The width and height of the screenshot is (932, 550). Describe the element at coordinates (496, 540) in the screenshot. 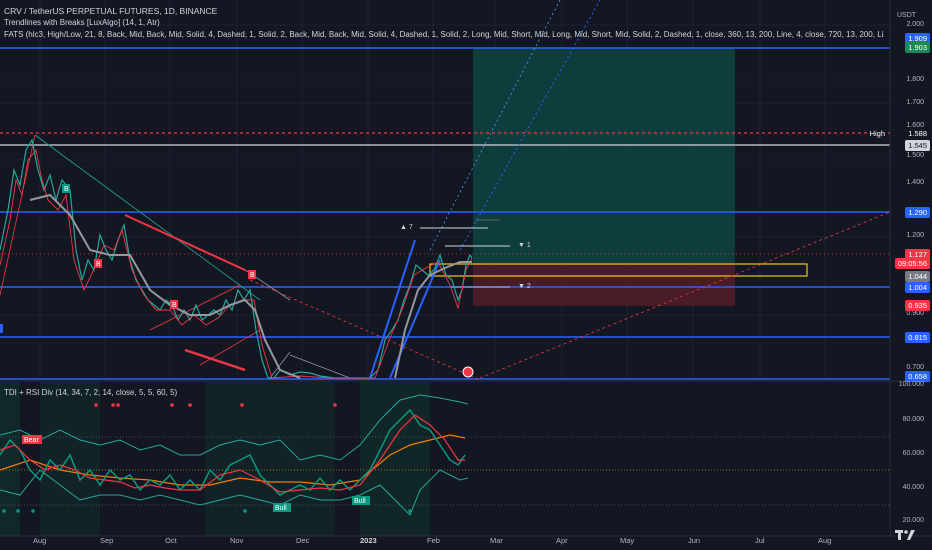

I see `time-tick-label: Mar` at that location.